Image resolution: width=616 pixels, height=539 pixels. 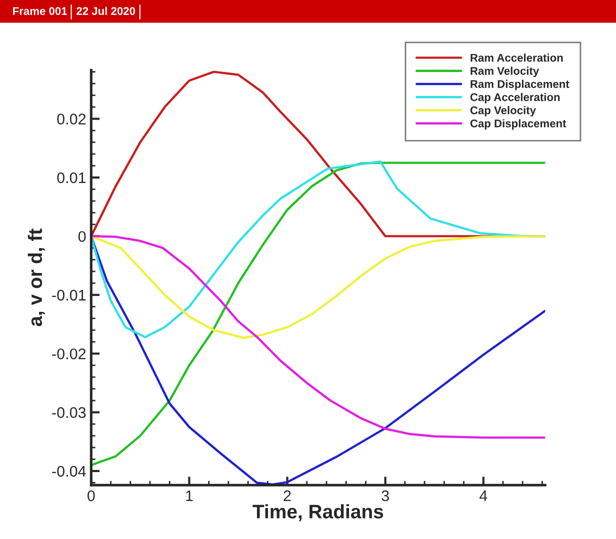 I want to click on legend-label: Cap Displacement, so click(x=518, y=124).